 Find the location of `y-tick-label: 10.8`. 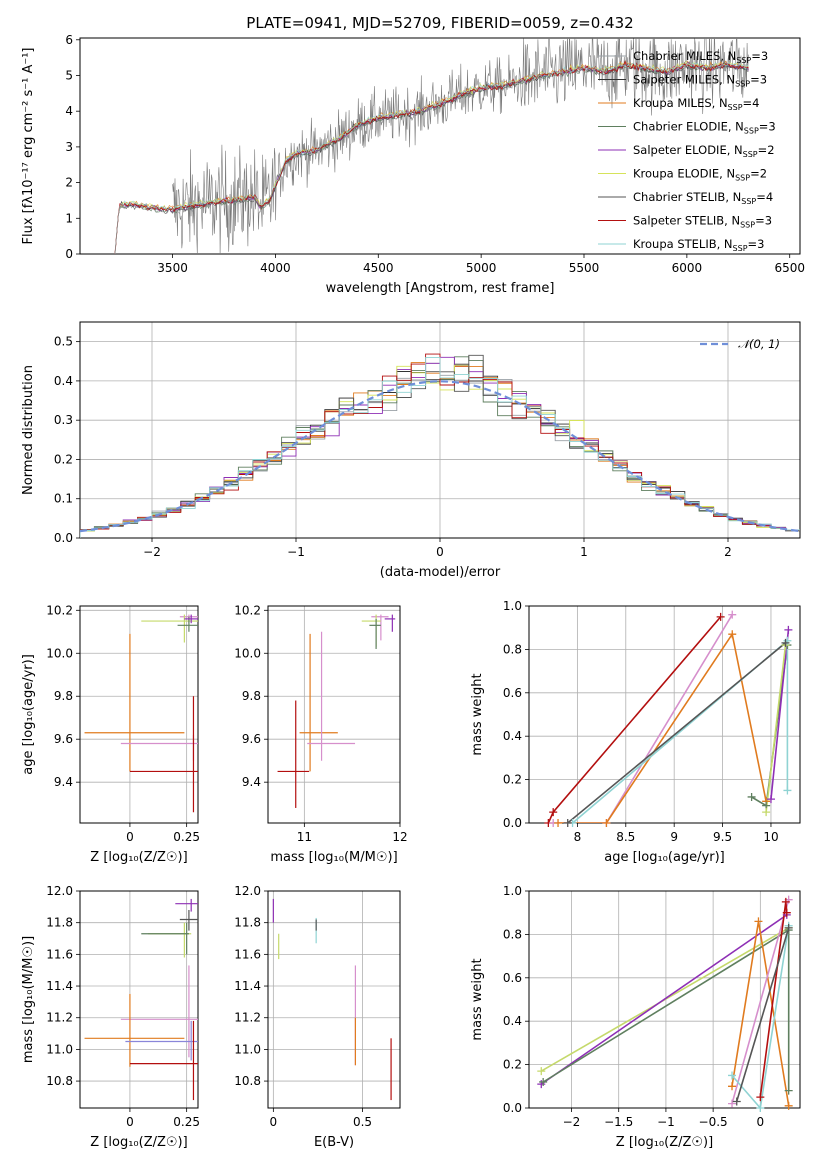

y-tick-label: 10.8 is located at coordinates (247, 1081).